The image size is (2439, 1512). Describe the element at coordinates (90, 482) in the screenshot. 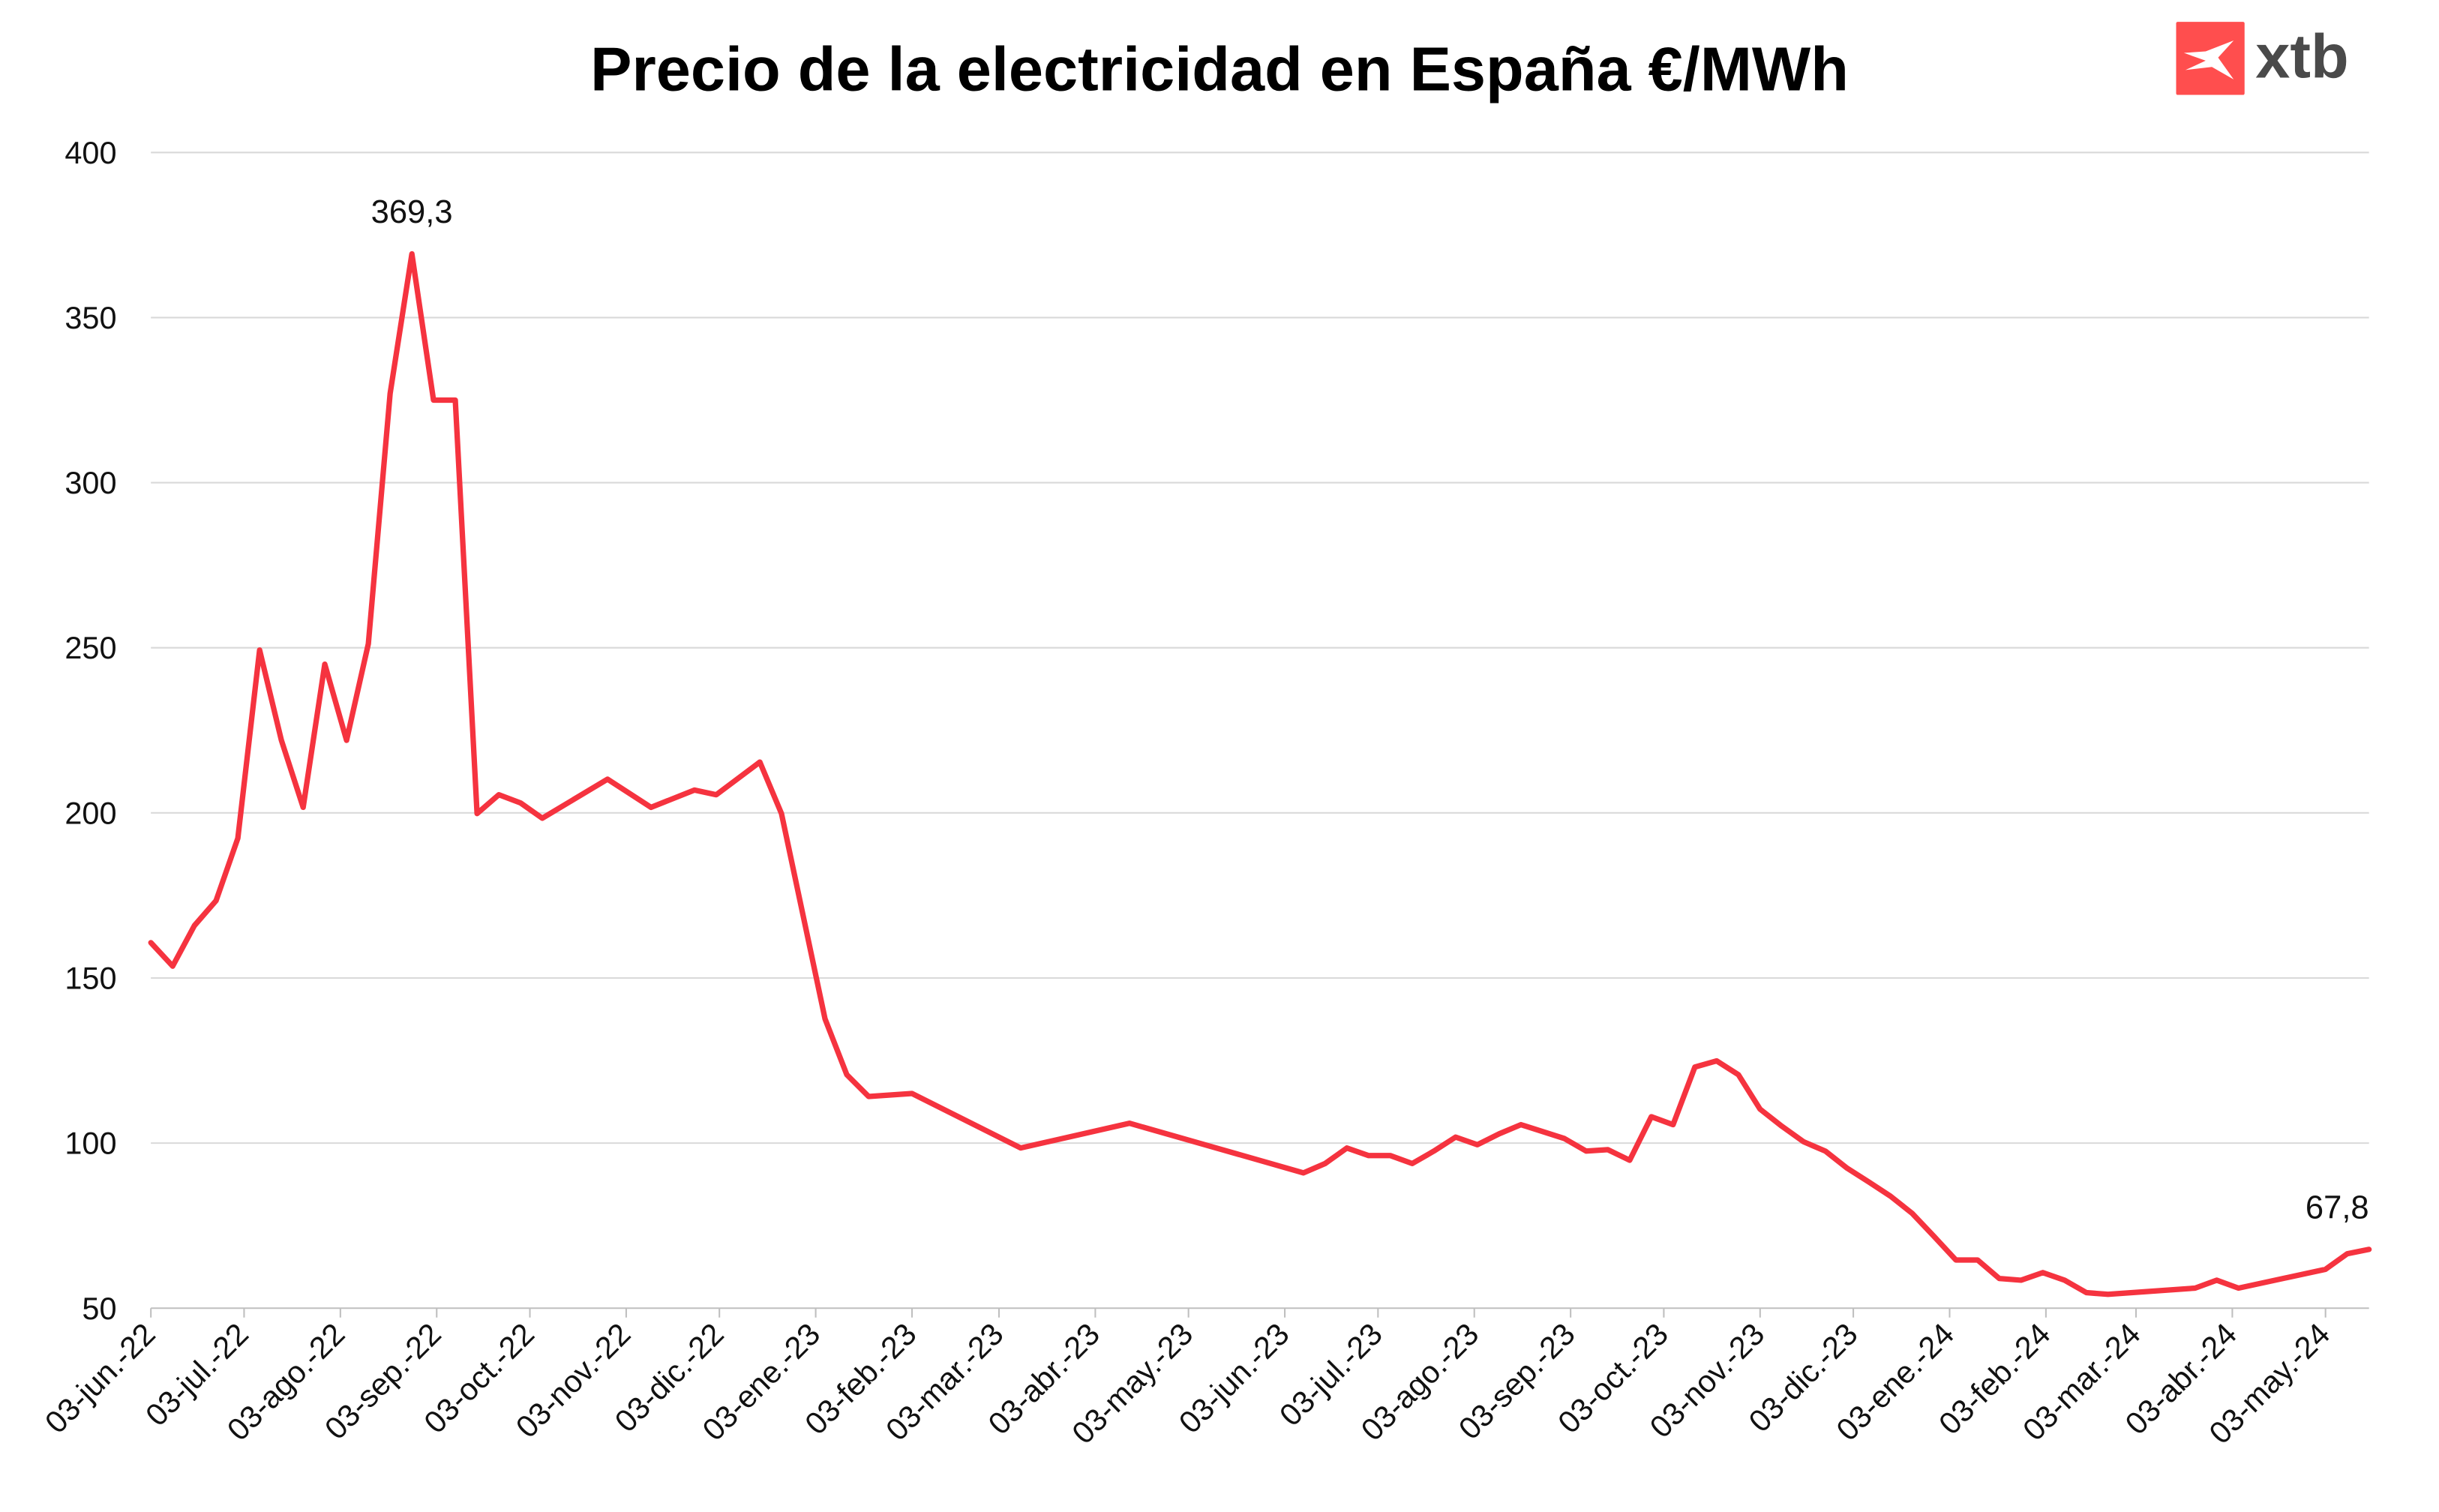

I see `y-tick-label: 300` at that location.